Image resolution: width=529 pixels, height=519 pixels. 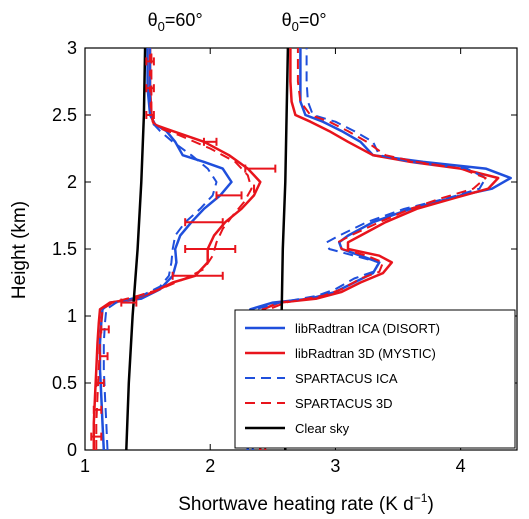 What do you see at coordinates (64, 383) in the screenshot?
I see `y-tick-label-1: 0.5` at bounding box center [64, 383].